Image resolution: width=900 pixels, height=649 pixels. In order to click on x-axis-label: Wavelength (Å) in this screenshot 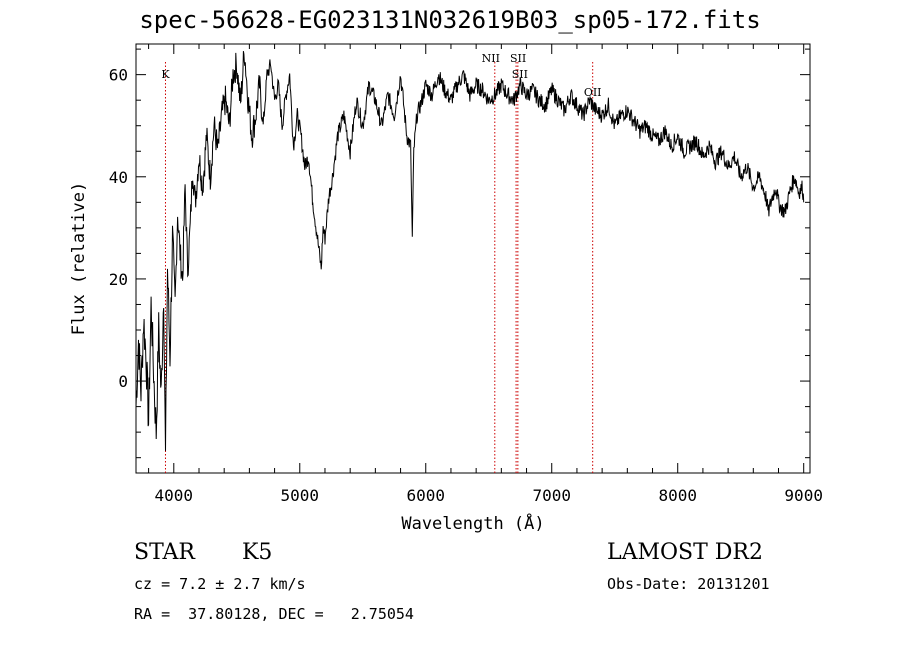, I will do `click(472, 523)`.